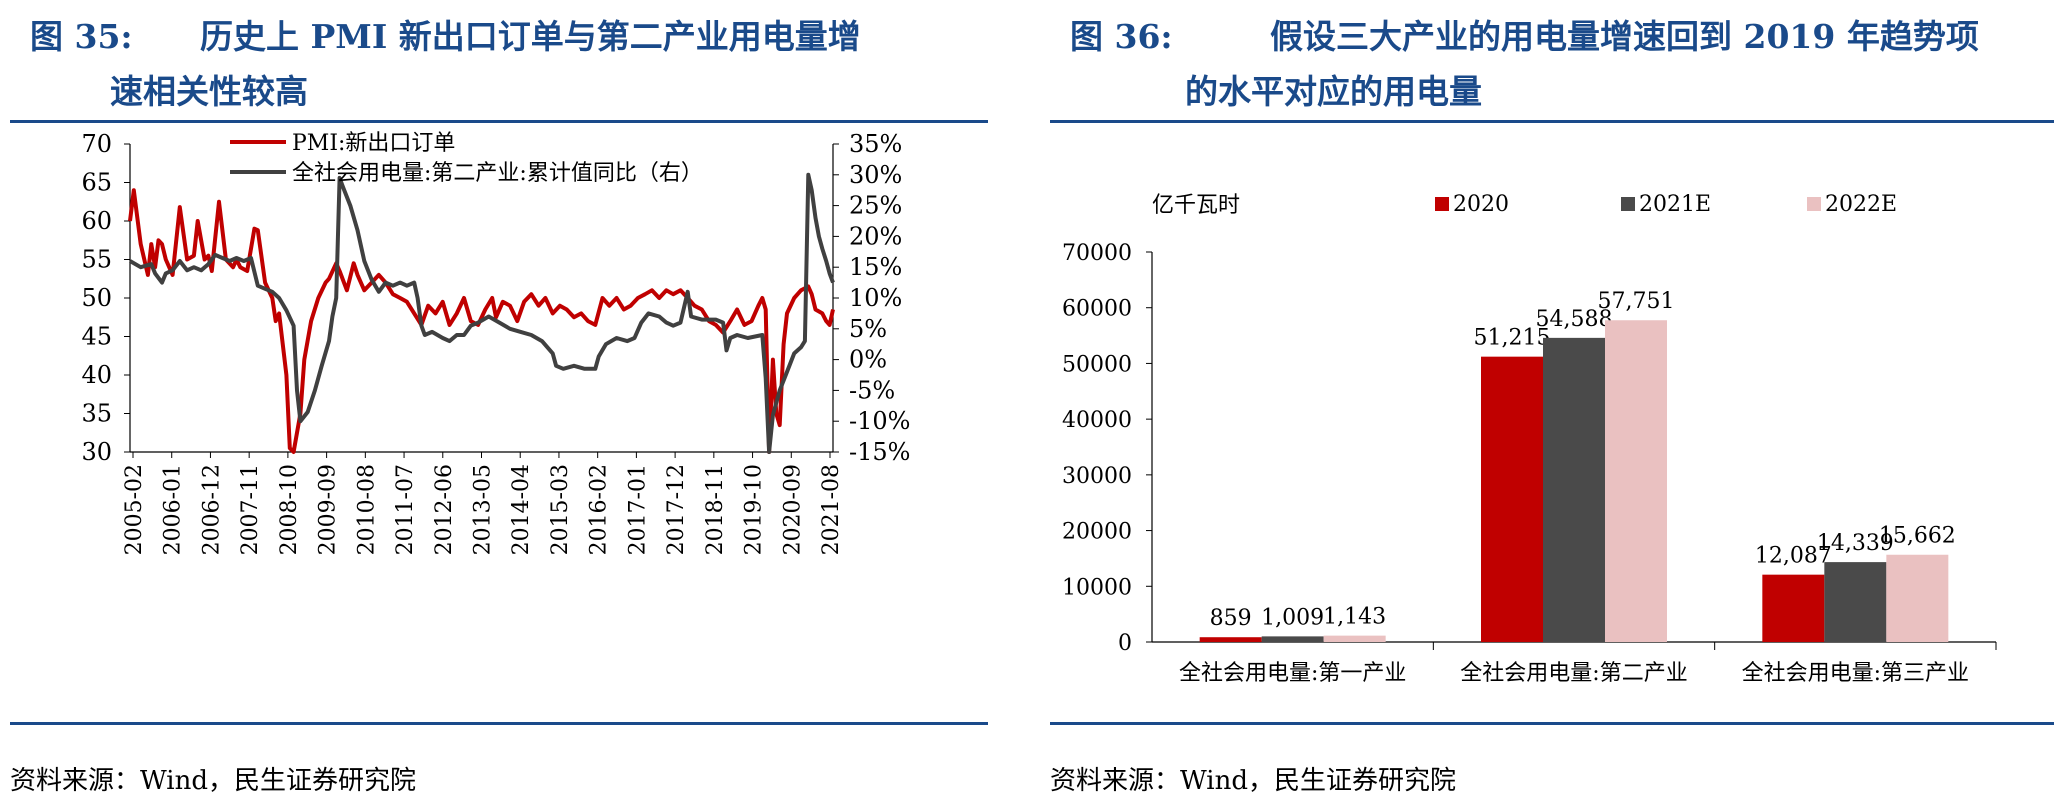  Describe the element at coordinates (875, 267) in the screenshot. I see `right-y-tick-label: 15%` at that location.